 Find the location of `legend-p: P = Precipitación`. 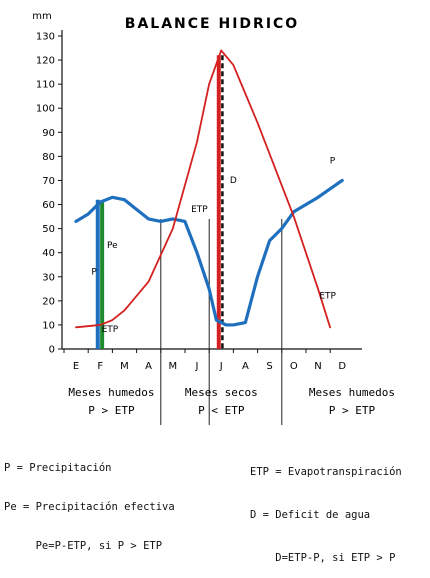

legend-p: P = Precipitación is located at coordinates (58, 468).